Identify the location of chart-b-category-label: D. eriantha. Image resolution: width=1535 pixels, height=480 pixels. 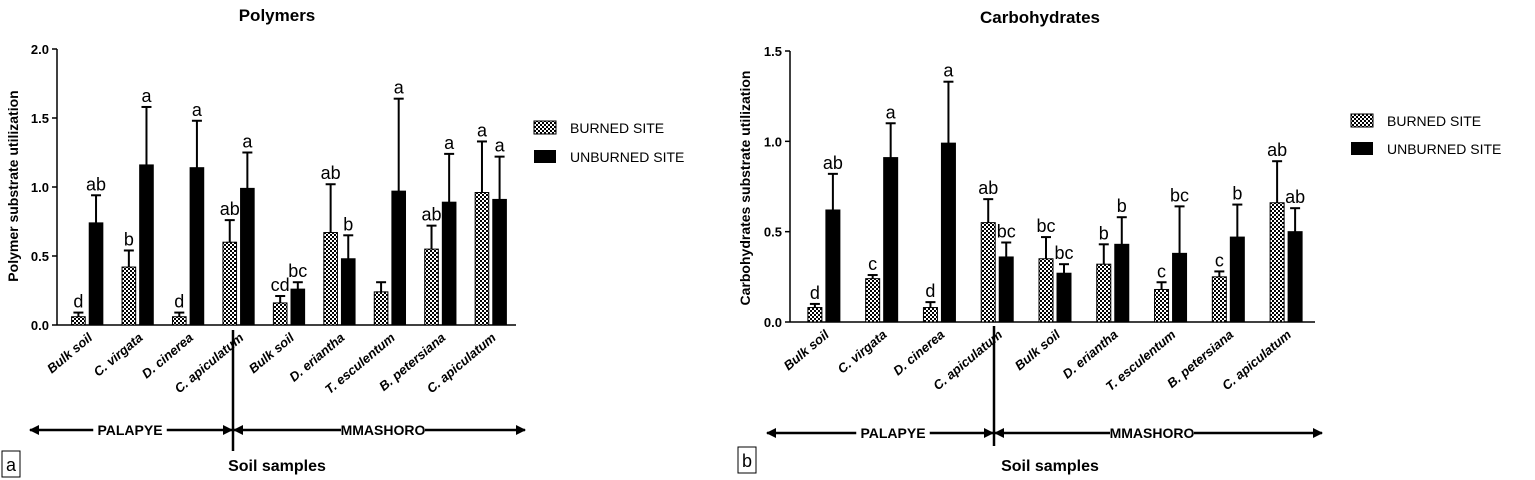
(1090, 354).